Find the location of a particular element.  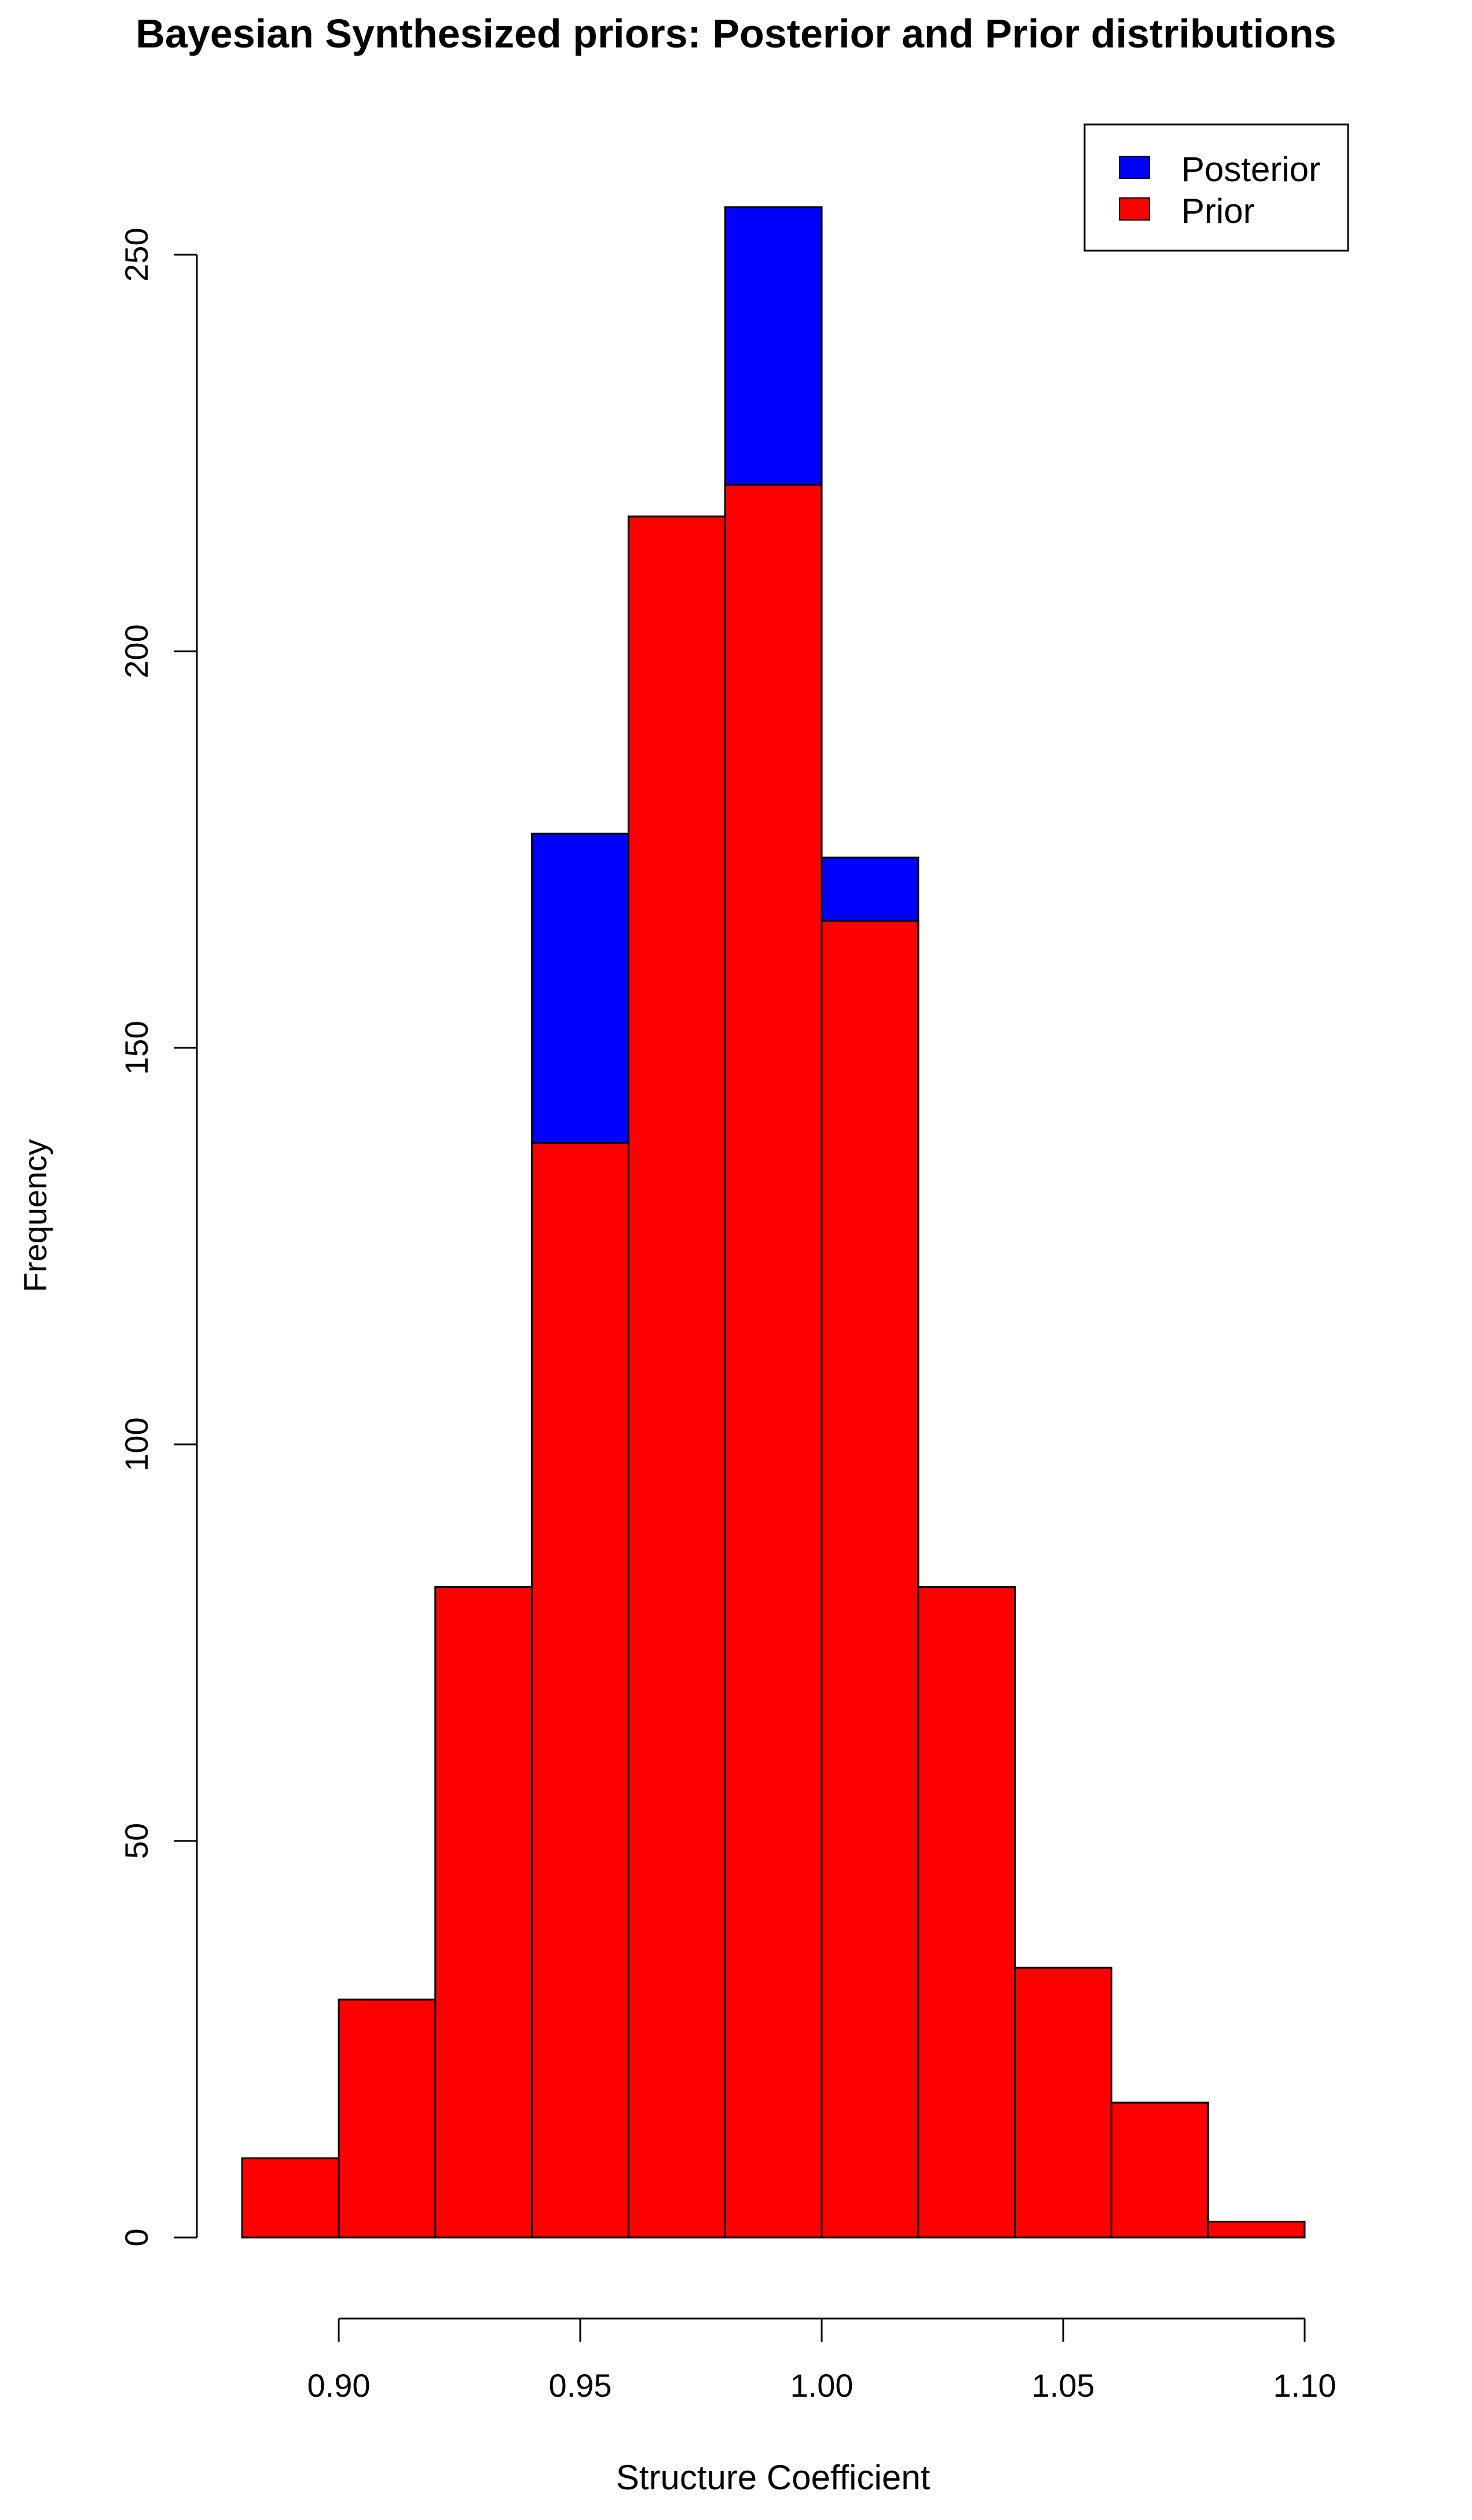

y-ticks: 0 50 100 150 200 250 is located at coordinates (158, 1238).